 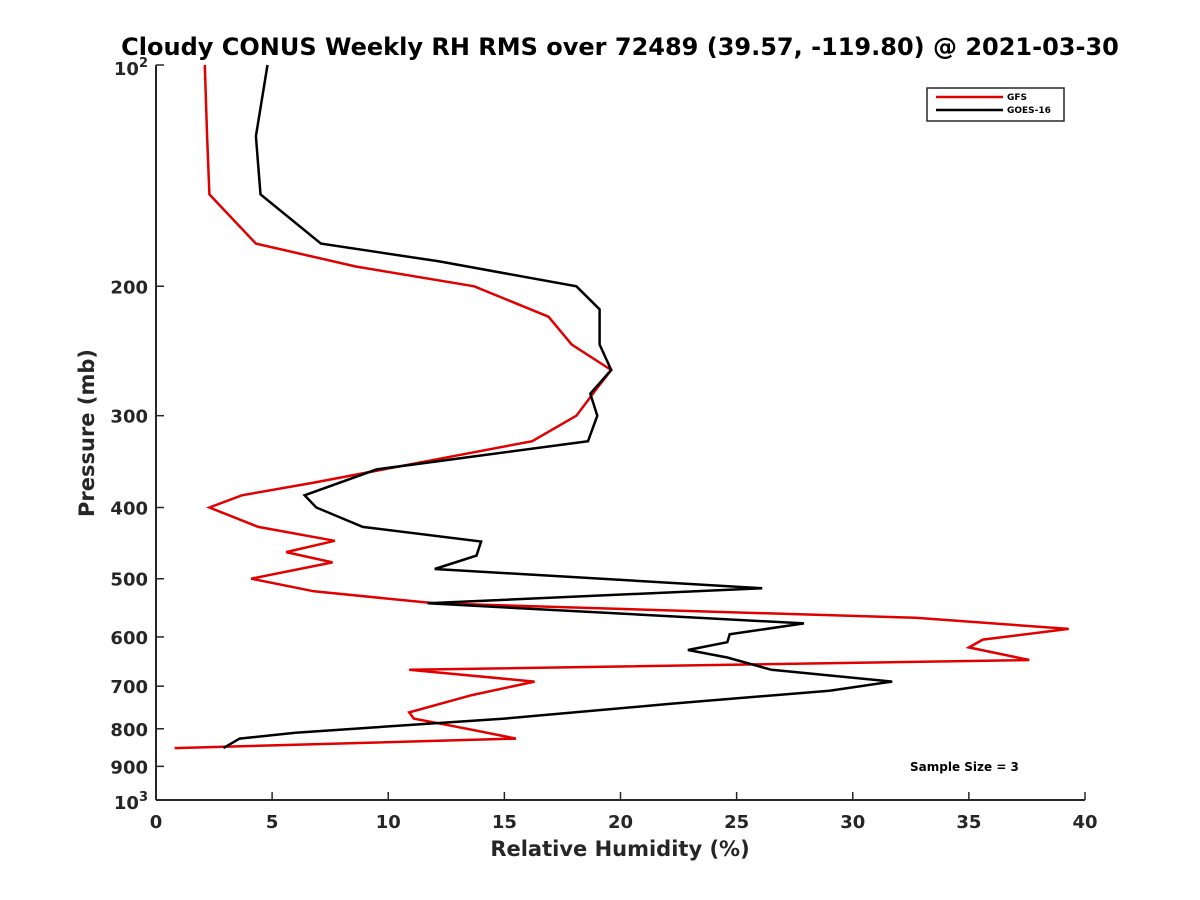 I want to click on y-tick-label-100: 10², so click(x=131, y=68).